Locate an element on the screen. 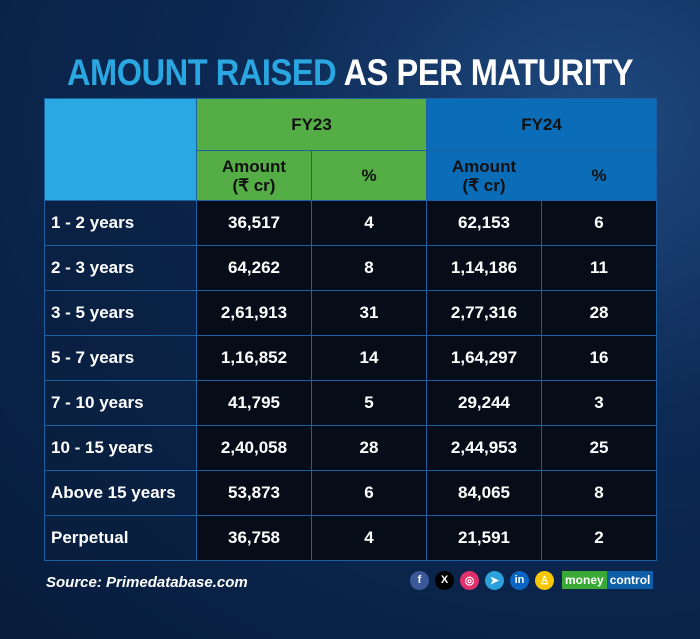  fy23-amount-cell: 53,873 is located at coordinates (254, 493).